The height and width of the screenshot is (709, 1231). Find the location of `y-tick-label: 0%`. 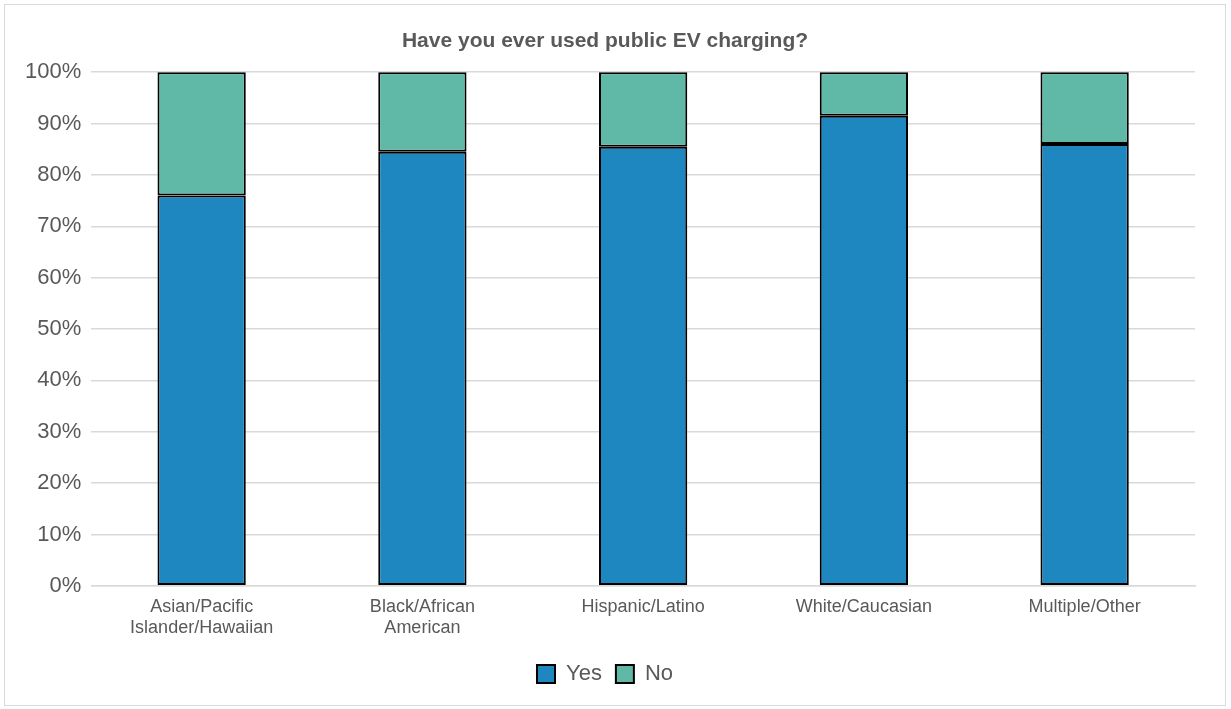

y-tick-label: 0% is located at coordinates (65, 584).